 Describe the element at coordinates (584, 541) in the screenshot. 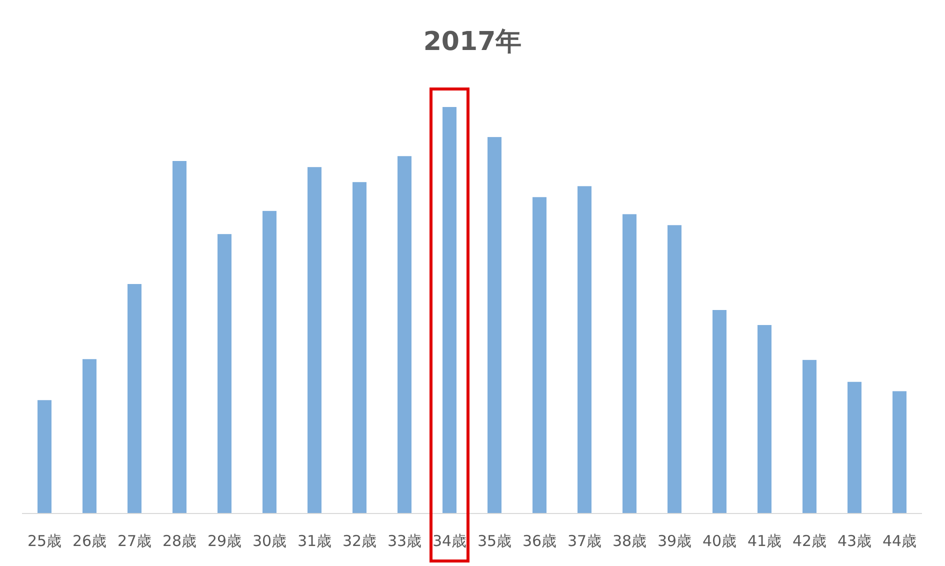

I see `x-tick-label: 37歳` at that location.